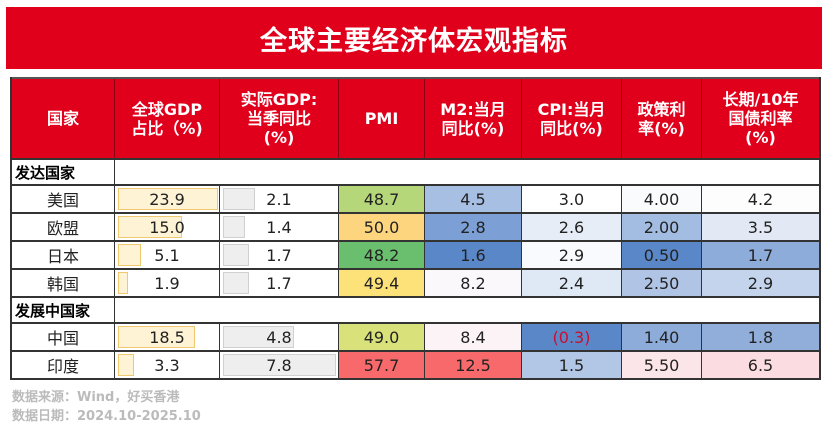  I want to click on table-row: 韩国 1.9 1.7 49.4 8.2 2.4 2.50 2.9, so click(415, 282).